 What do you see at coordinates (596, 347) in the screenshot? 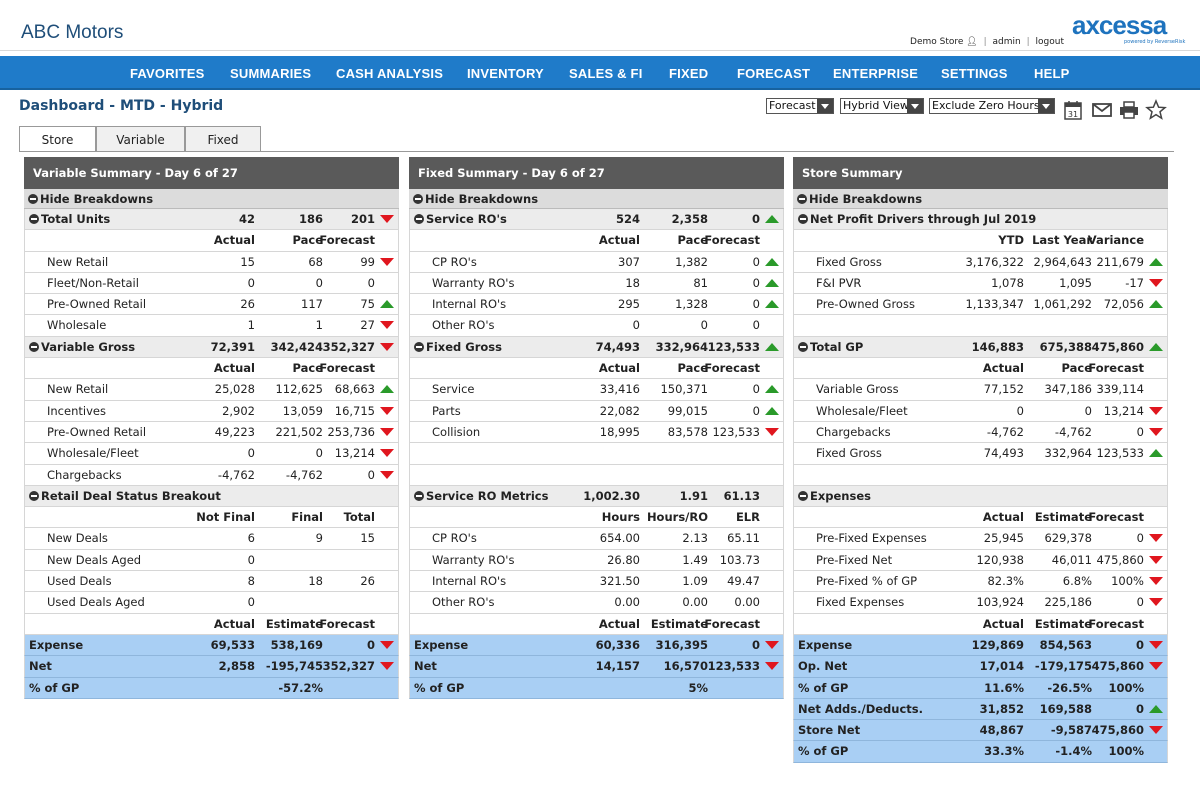
I see `section-row: Fixed Gross 74,493 332,964 123,533` at bounding box center [596, 347].